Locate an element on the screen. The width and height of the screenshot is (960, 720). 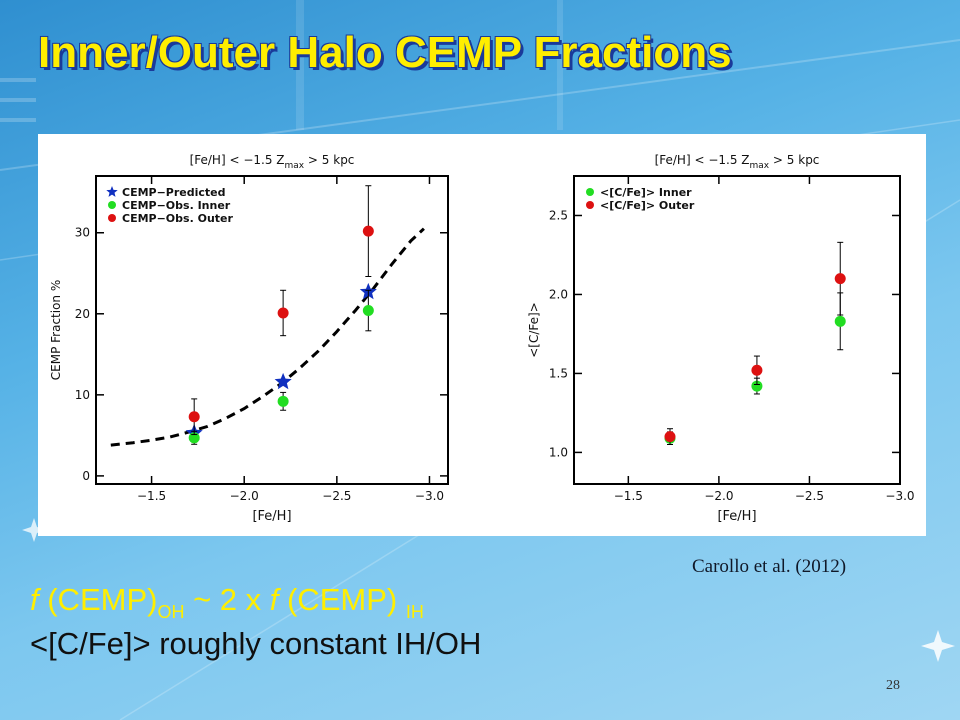
summary-line-1: f (CEMP)OH ~ 2 x f (CEMP) IH is located at coordinates (227, 602).